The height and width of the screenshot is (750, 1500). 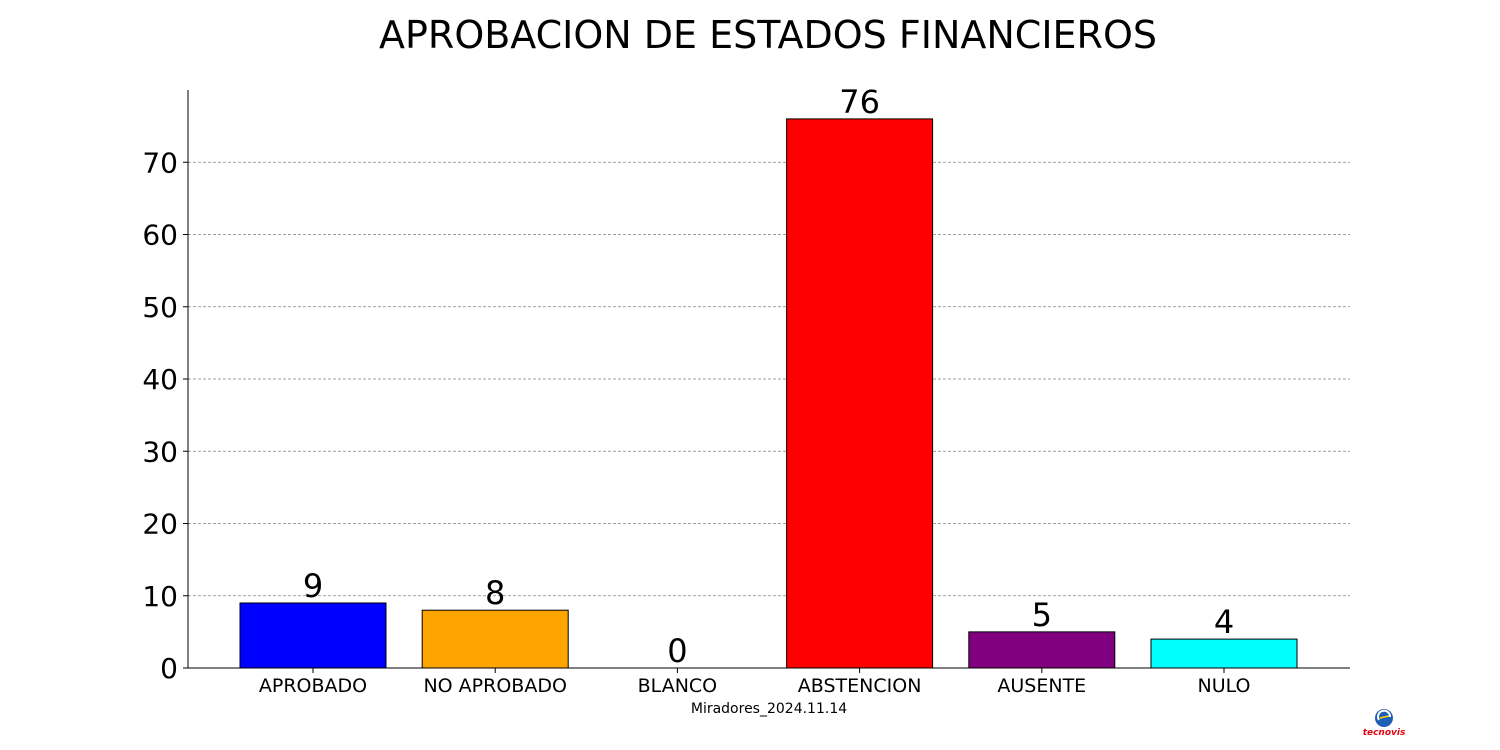 I want to click on data-label: 5, so click(x=1042, y=615).